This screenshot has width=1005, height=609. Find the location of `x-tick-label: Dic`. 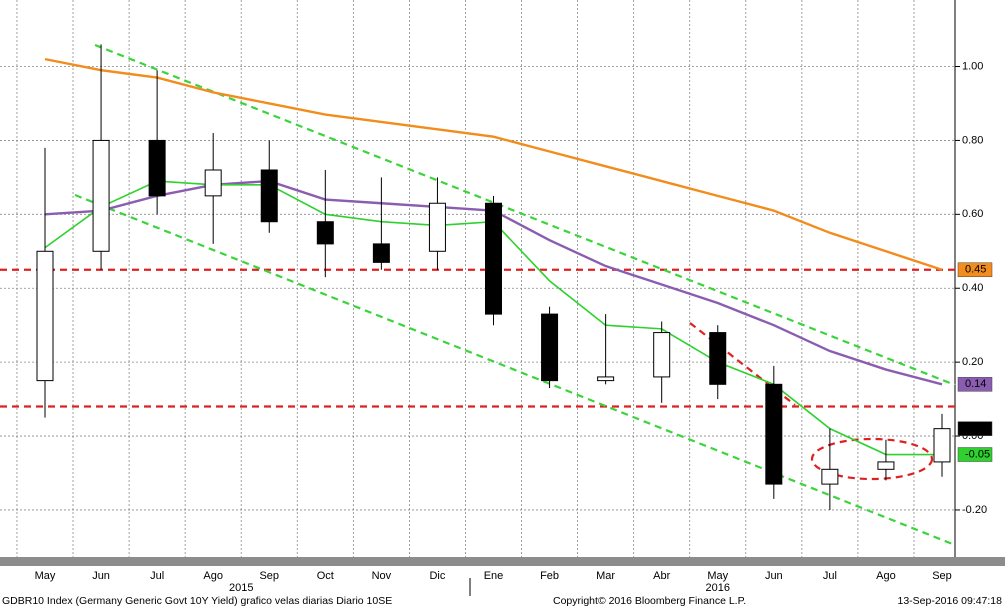

x-tick-label: Dic is located at coordinates (437, 576).